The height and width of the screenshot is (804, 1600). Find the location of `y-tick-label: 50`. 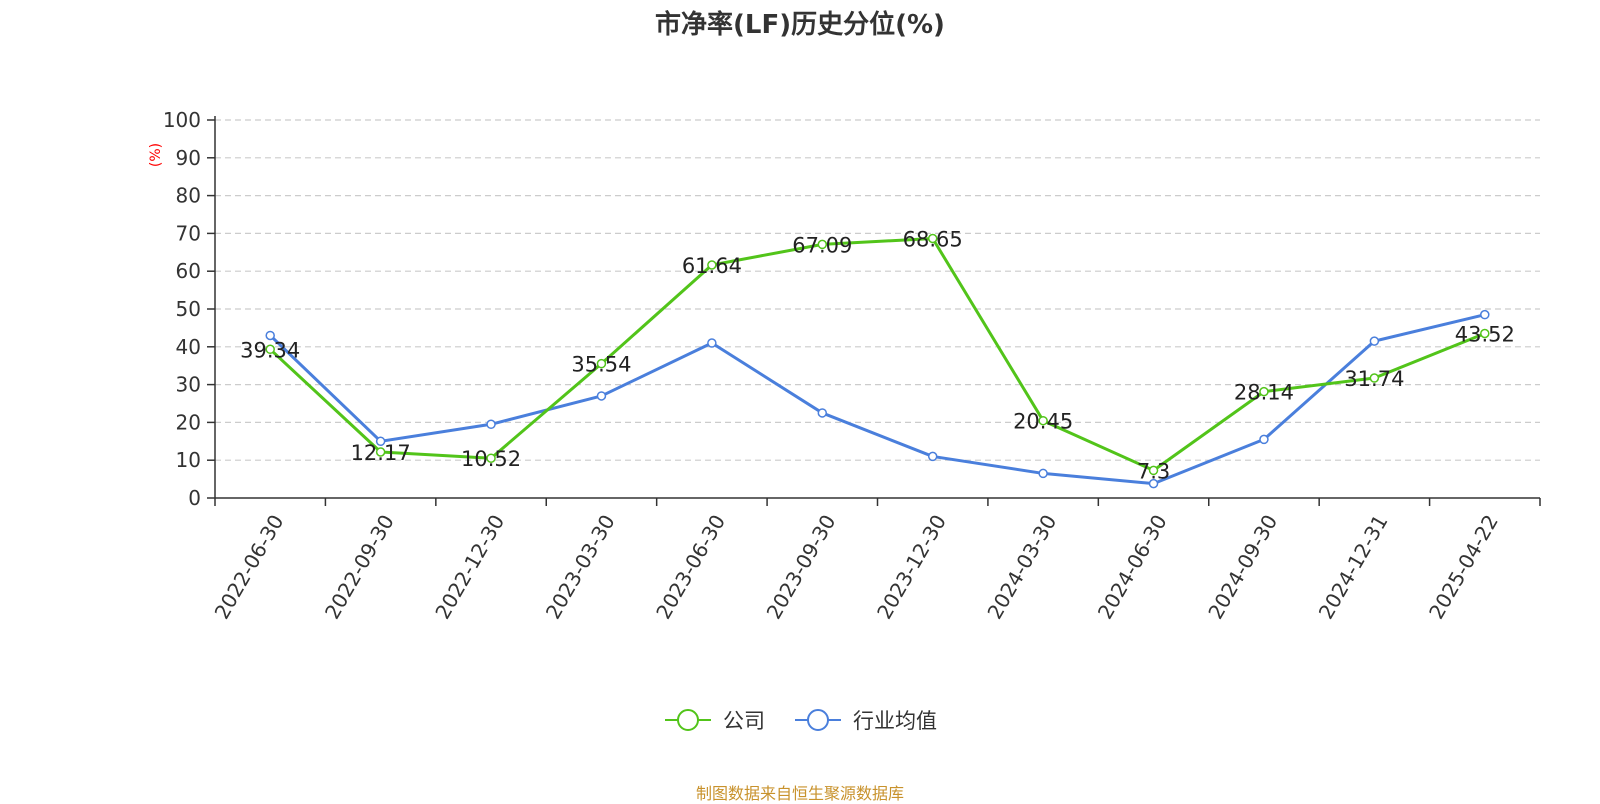

y-tick-label: 50 is located at coordinates (188, 309).